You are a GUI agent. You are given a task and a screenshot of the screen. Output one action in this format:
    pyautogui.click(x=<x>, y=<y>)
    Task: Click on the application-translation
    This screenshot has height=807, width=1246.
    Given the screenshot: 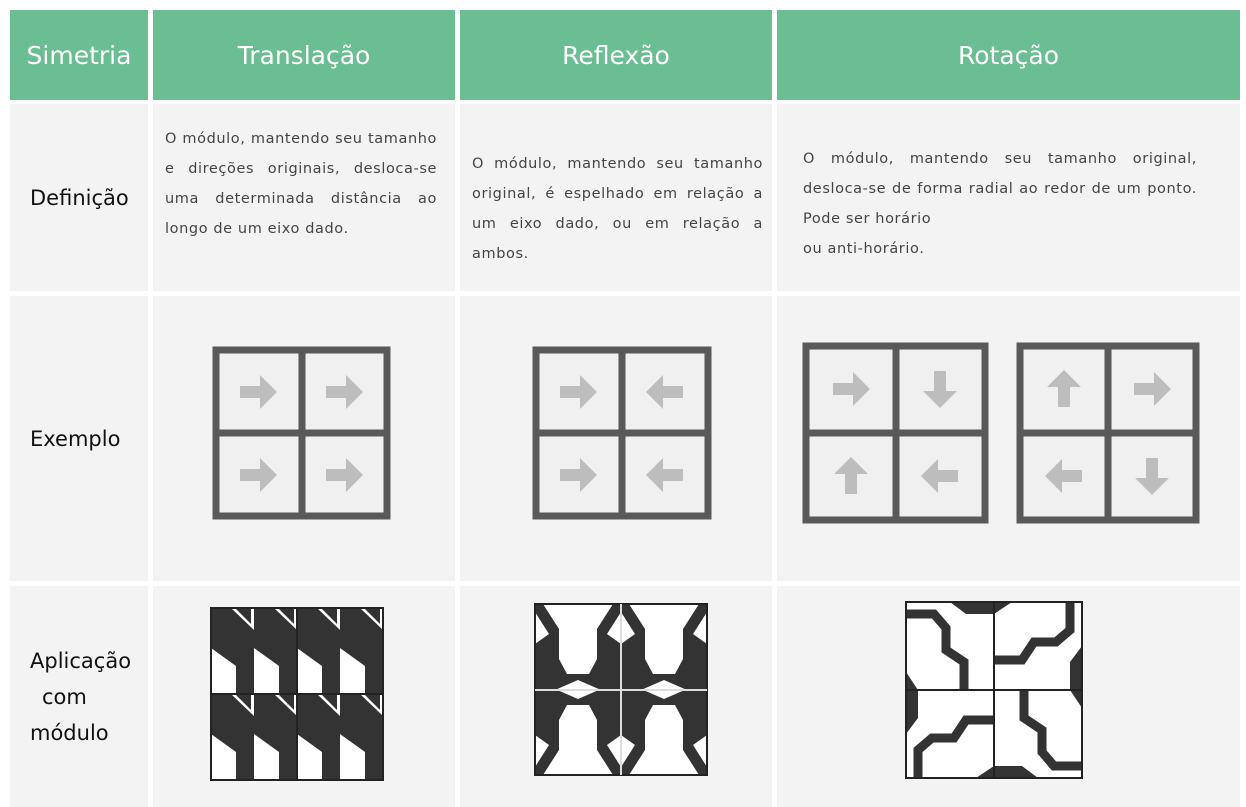 What is the action you would take?
    pyautogui.click(x=297, y=694)
    